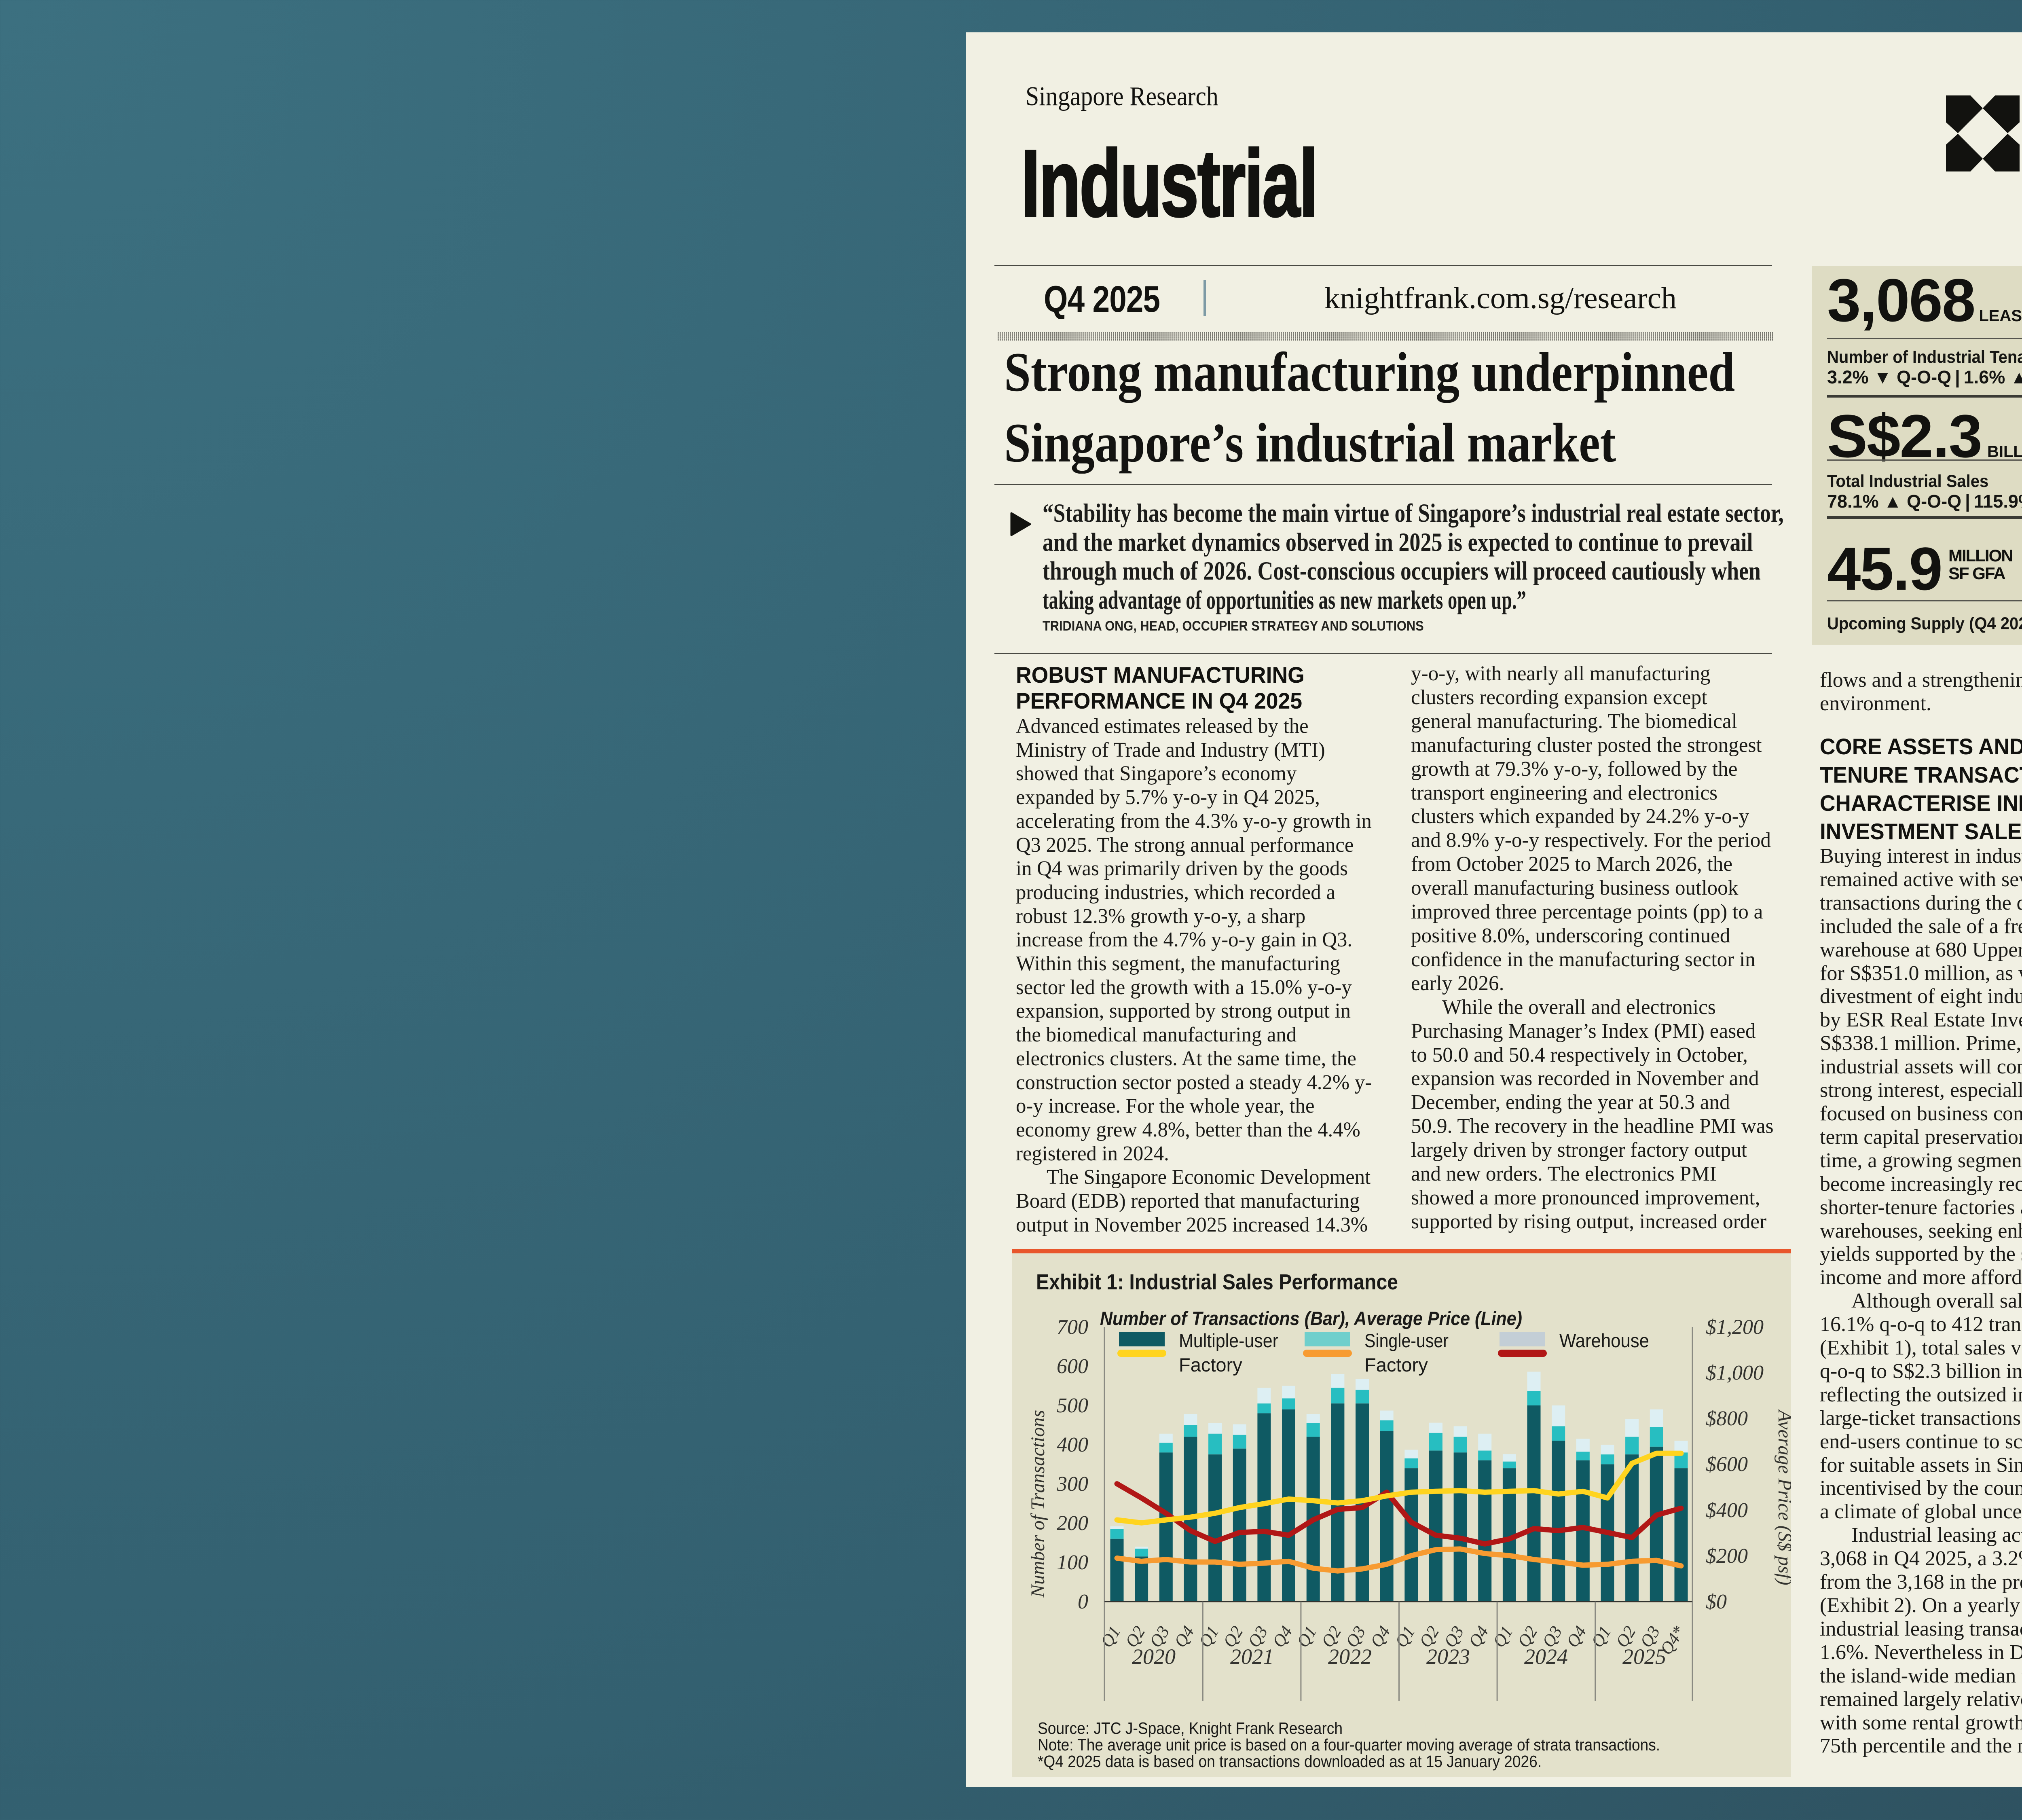 The image size is (2022, 1820). I want to click on svg-text: $1,200, so click(1735, 1327).